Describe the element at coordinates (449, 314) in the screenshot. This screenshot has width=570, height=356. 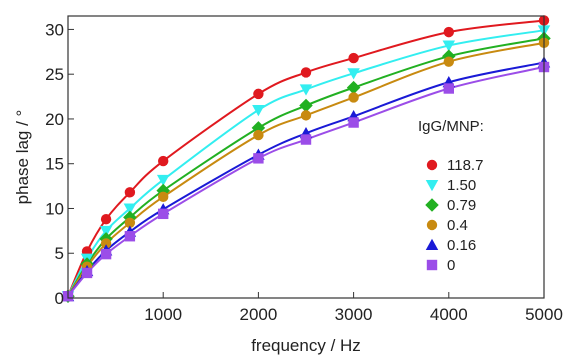
I see `x-tick-label: 4000` at that location.